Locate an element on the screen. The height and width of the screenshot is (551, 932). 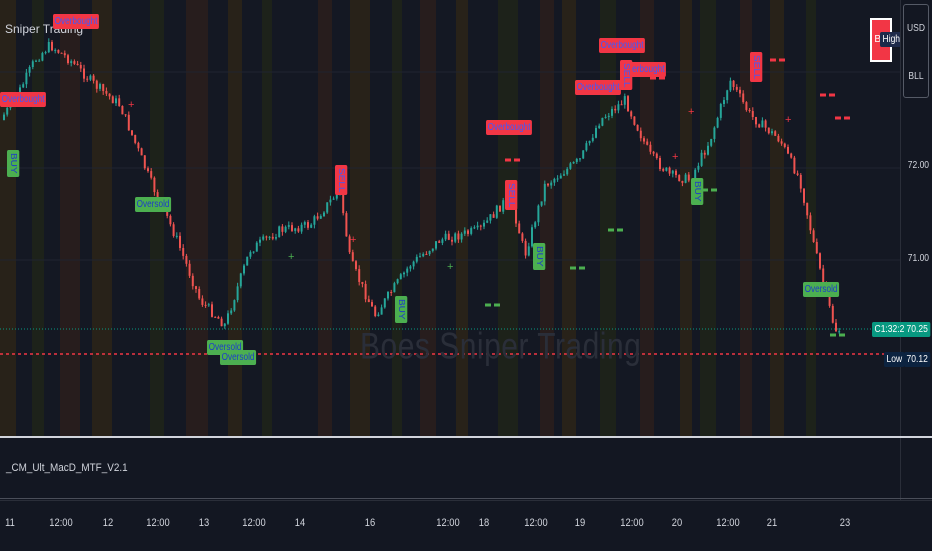
time-axis-label: 13 is located at coordinates (204, 523).